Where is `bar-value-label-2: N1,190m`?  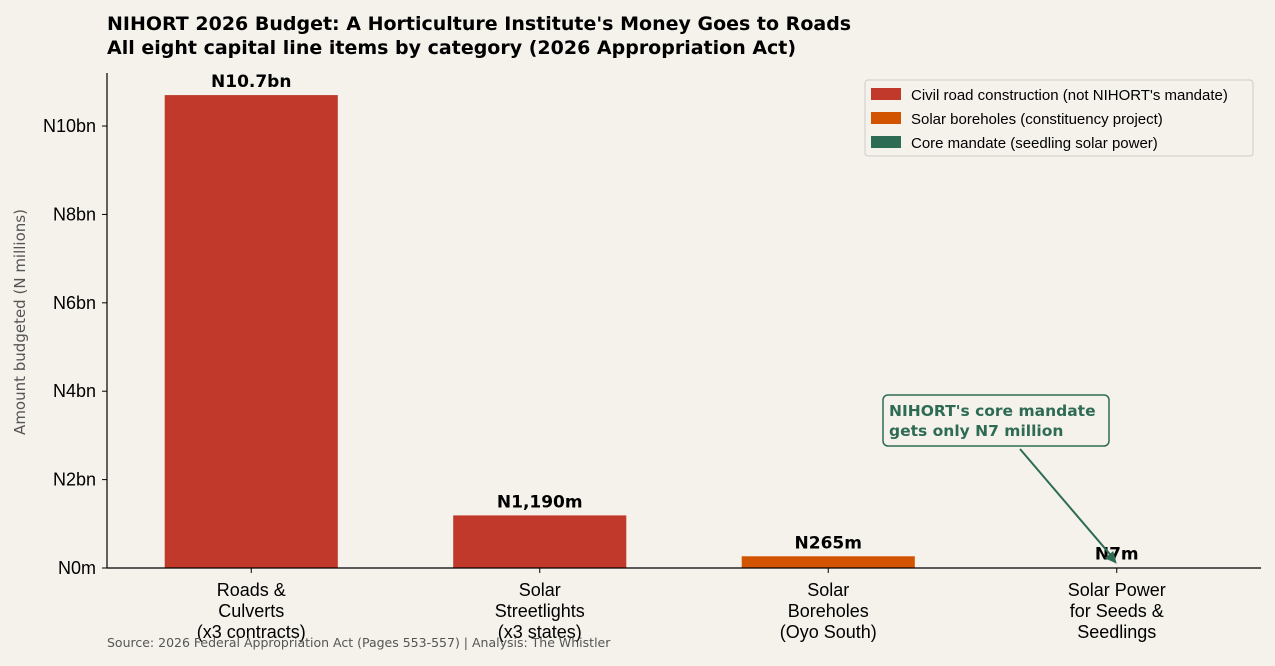 bar-value-label-2: N1,190m is located at coordinates (540, 502).